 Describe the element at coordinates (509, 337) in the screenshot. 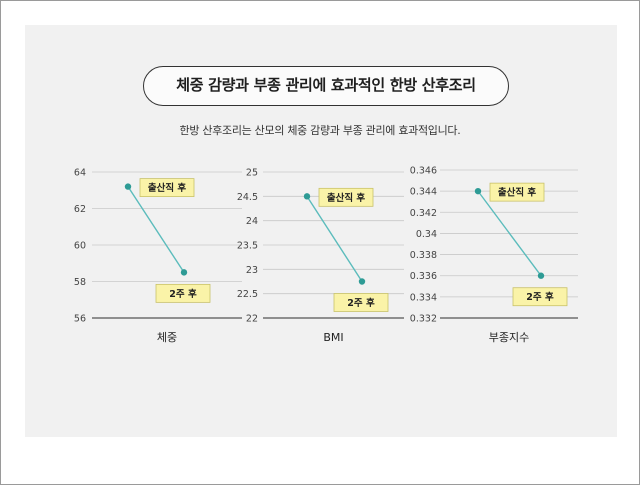

I see `x-axis-label: 부종지수` at that location.